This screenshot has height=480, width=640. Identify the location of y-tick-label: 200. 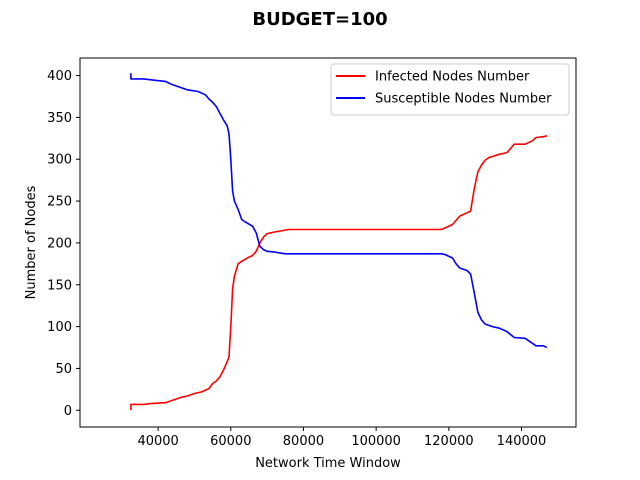
(59, 243).